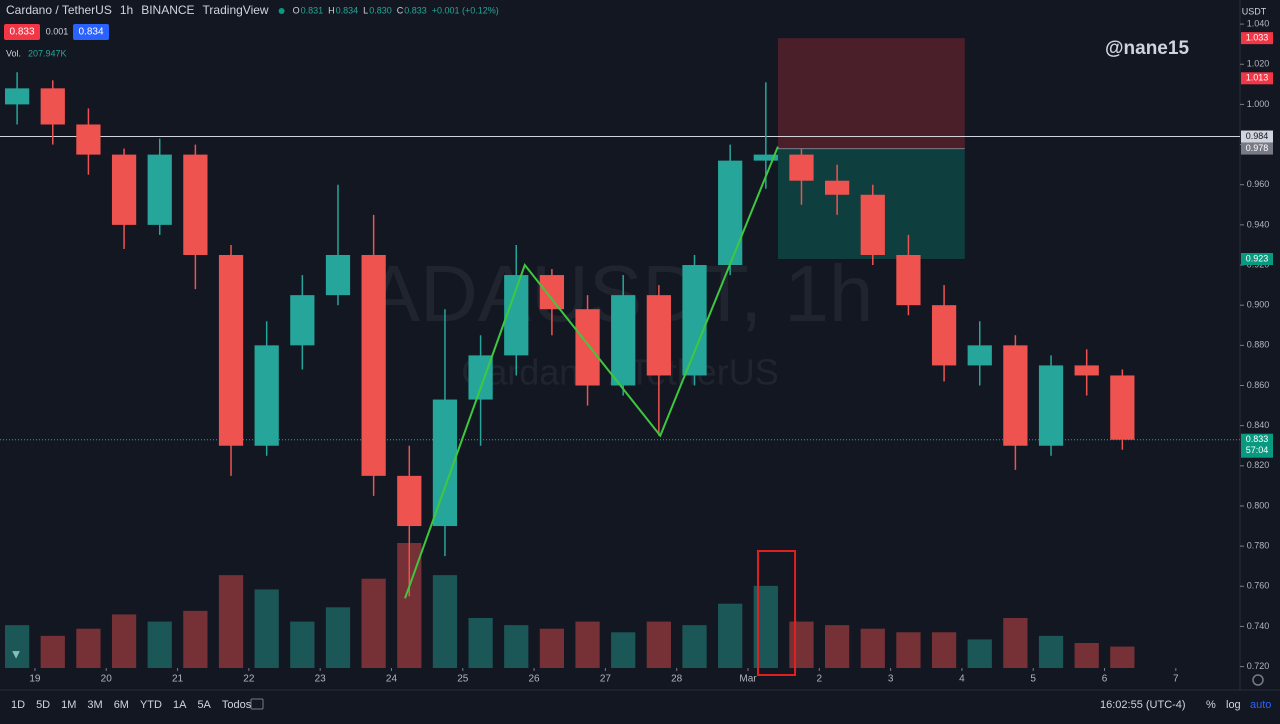 This screenshot has width=1280, height=724. Describe the element at coordinates (13, 53) in the screenshot. I see `volume-label: Vol.` at that location.